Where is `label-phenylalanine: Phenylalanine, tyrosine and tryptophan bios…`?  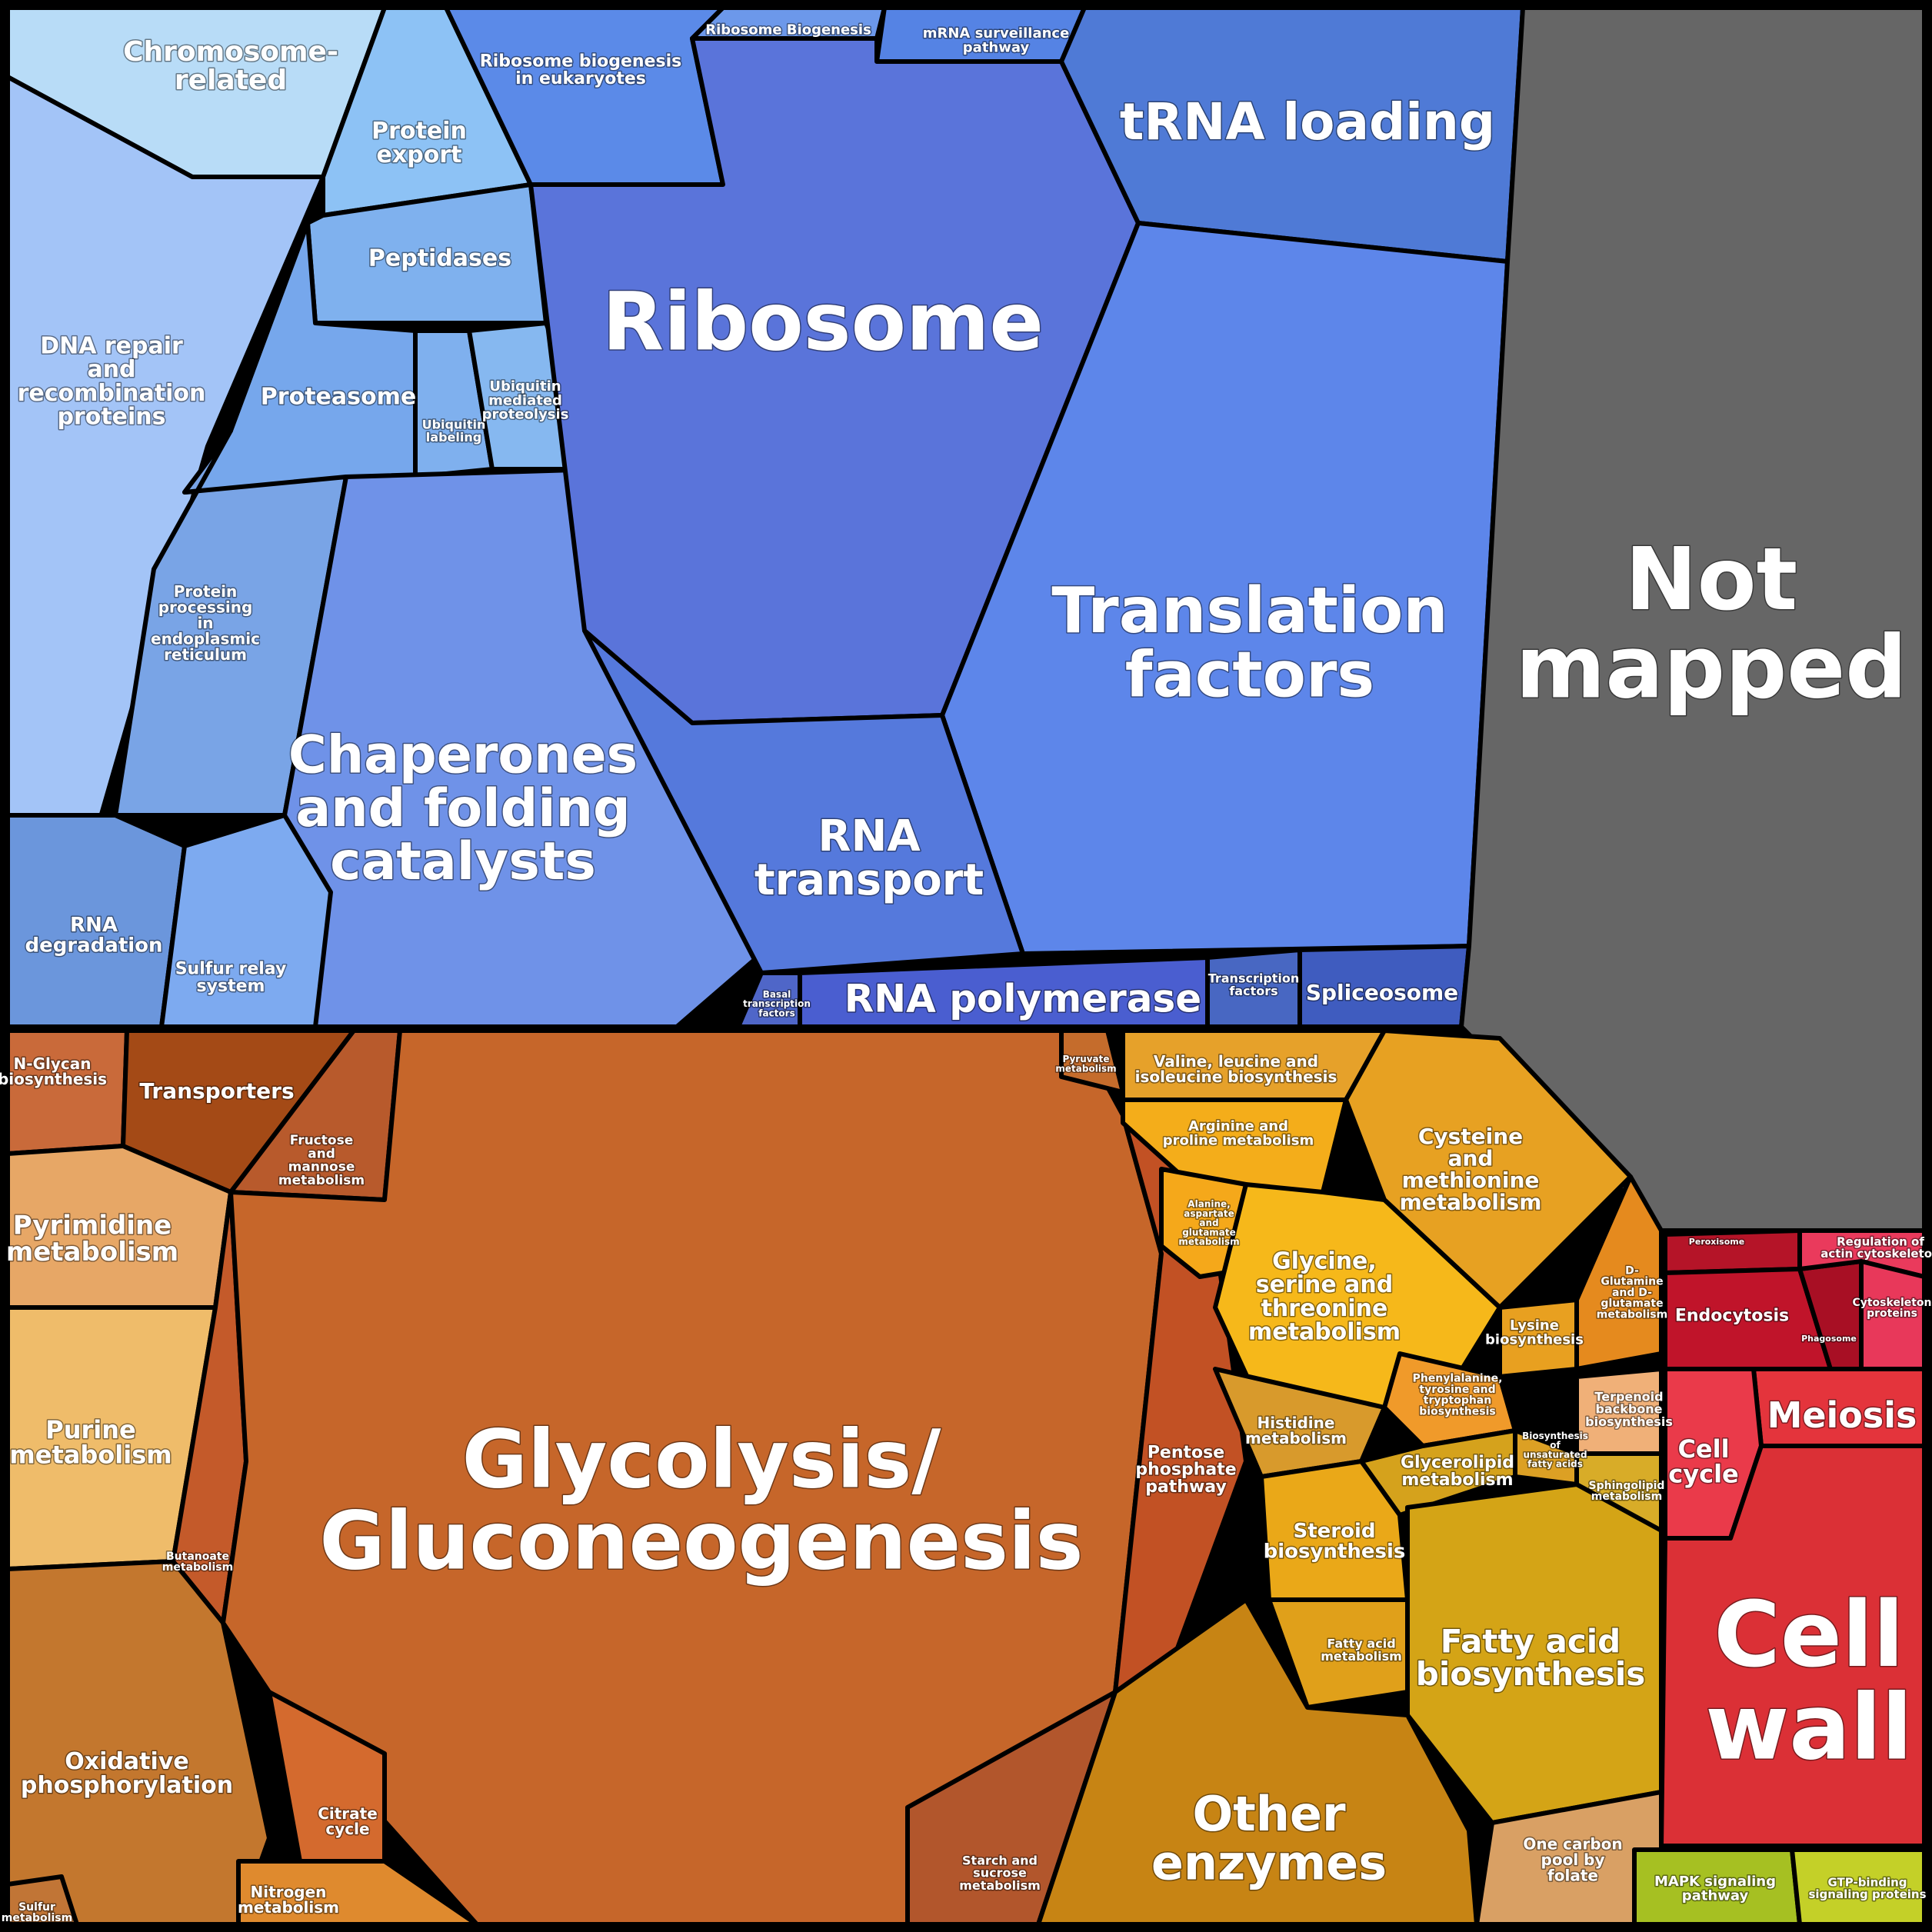
label-phenylalanine: Phenylalanine, tyrosine and tryptophan bios… is located at coordinates (1458, 1394).